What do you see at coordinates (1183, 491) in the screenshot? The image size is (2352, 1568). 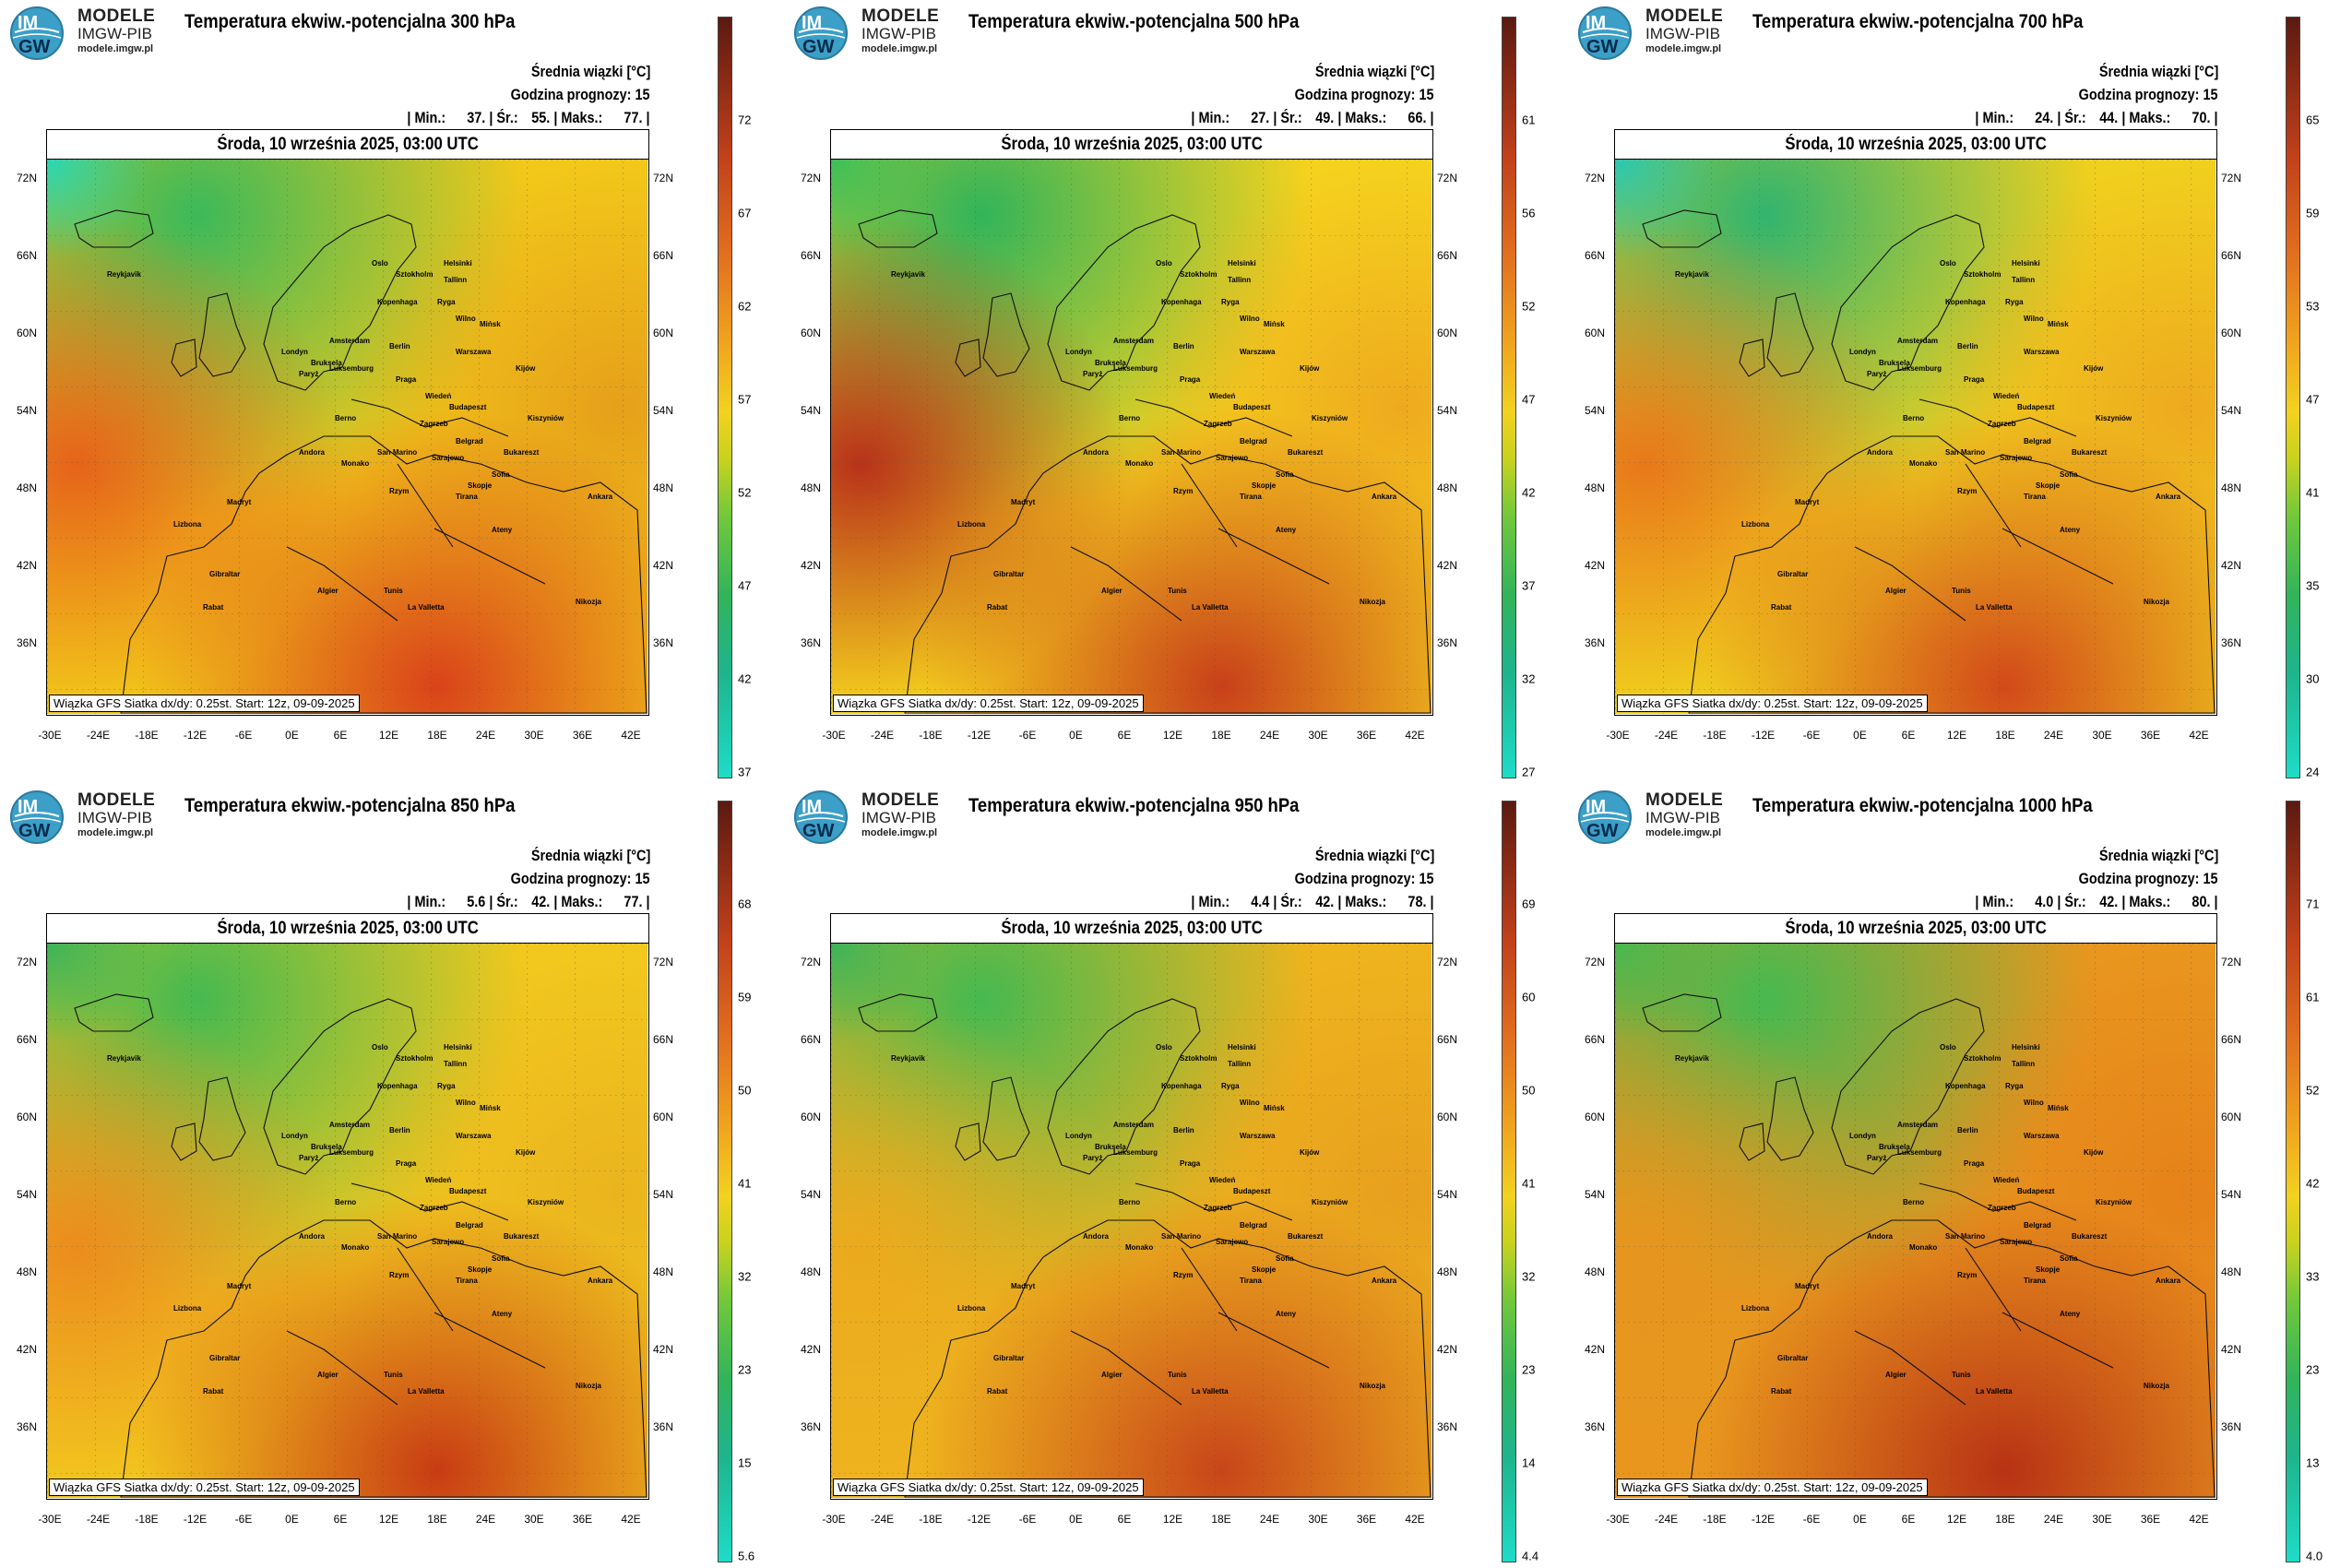 I see `city-label: Rzym` at bounding box center [1183, 491].